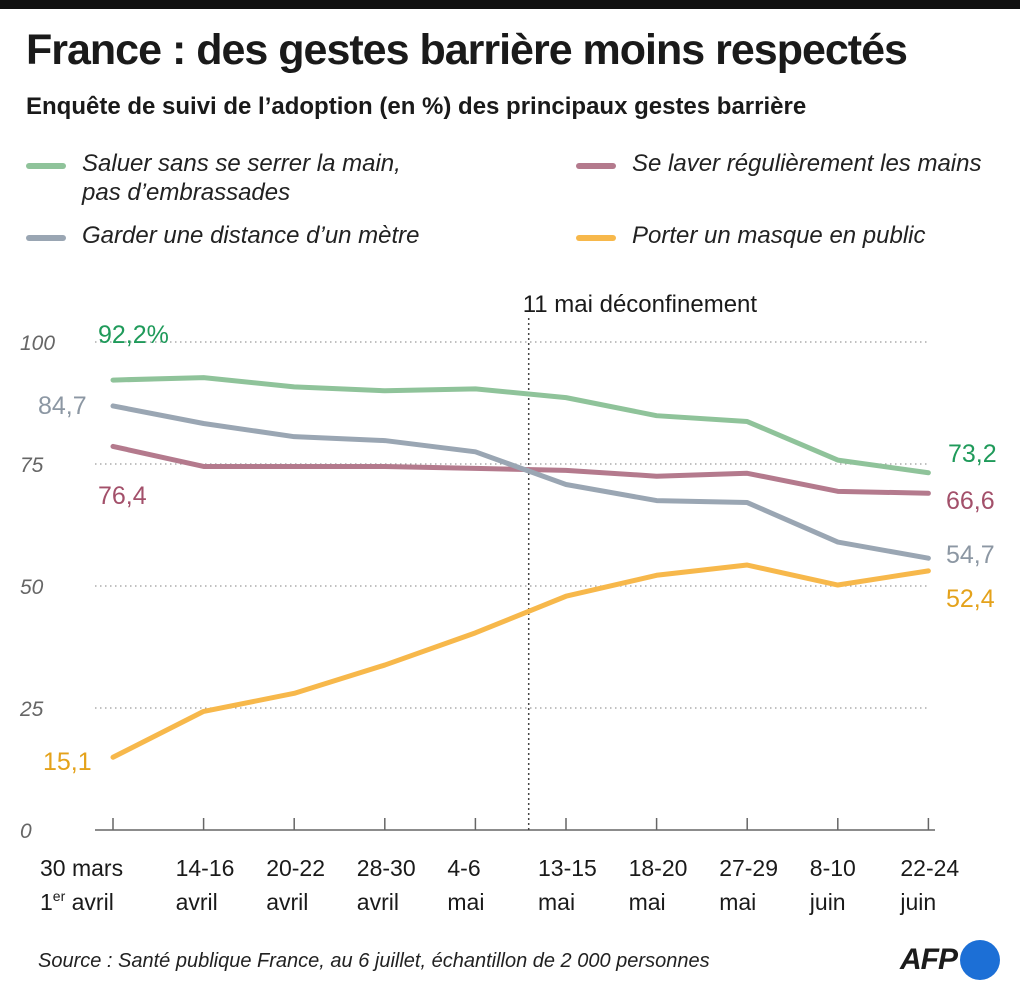  I want to click on legend-item-distance: Garder une distance d’un mètre, so click(223, 235).